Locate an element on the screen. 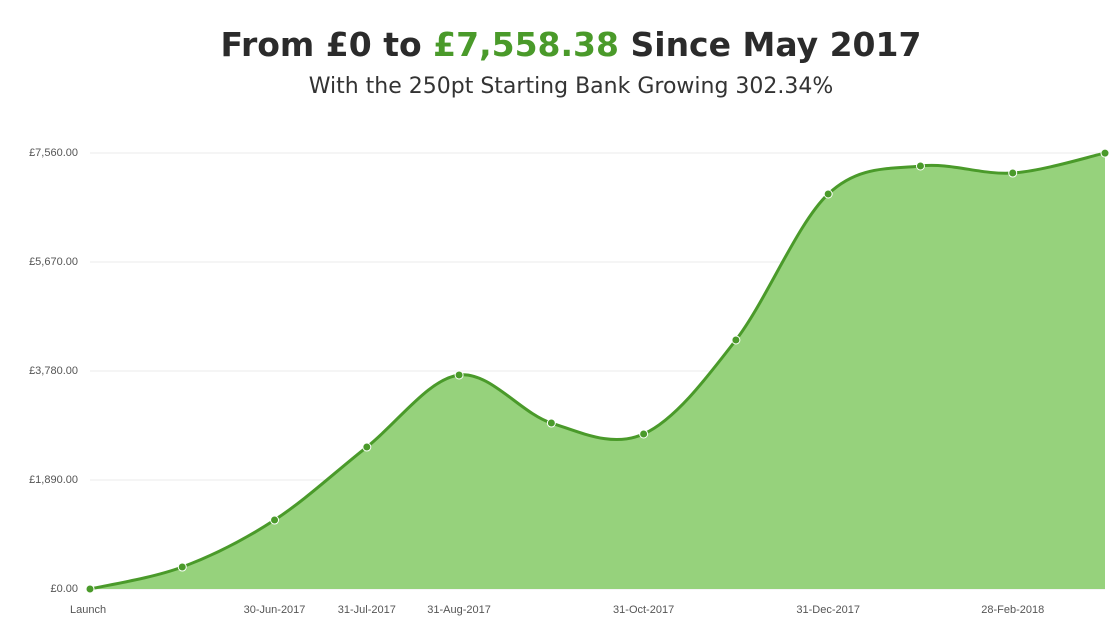 This screenshot has height=639, width=1111. x-tick-label: 31-Aug-2017 is located at coordinates (459, 610).